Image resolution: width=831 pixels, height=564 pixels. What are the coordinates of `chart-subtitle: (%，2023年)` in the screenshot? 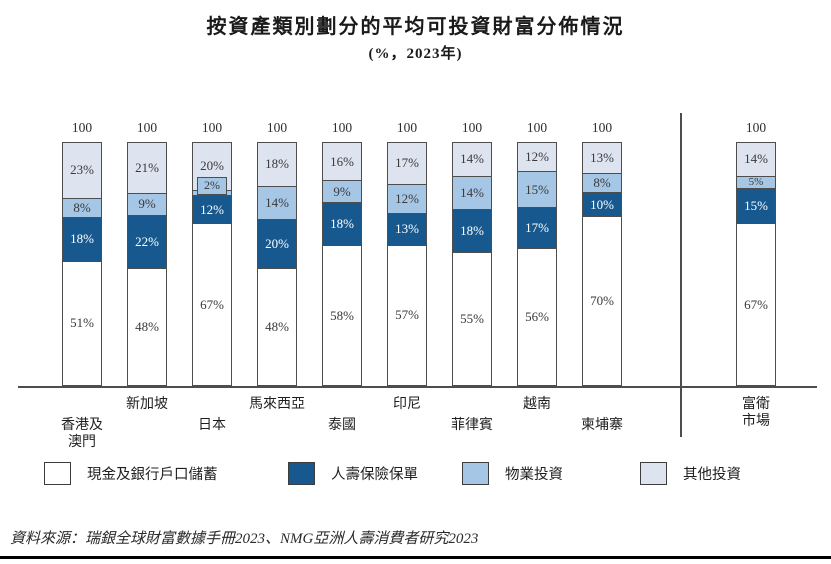 It's located at (415, 54).